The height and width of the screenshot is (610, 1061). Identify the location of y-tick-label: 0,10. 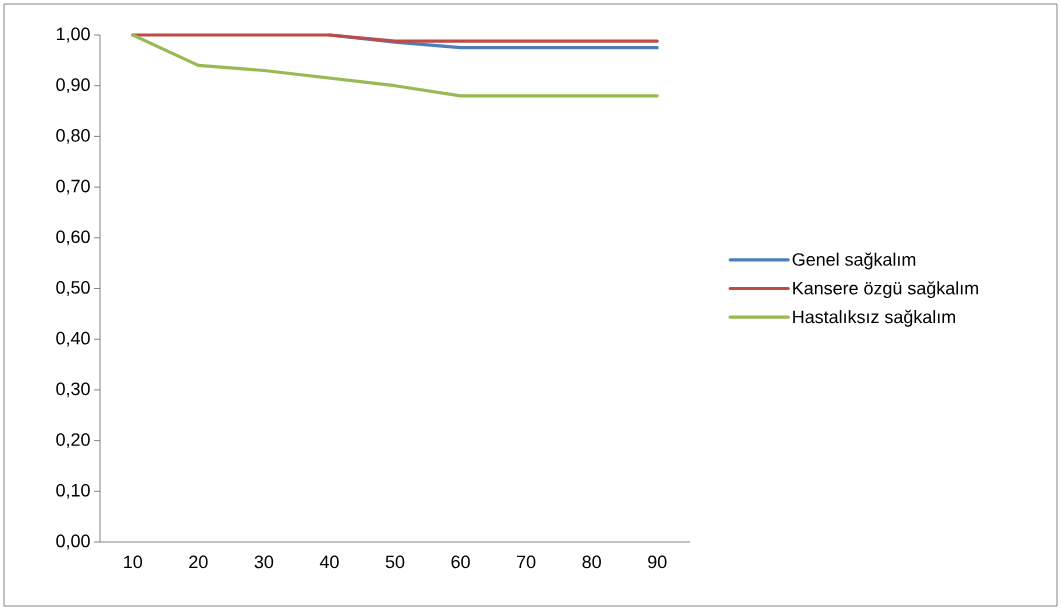
(73, 491).